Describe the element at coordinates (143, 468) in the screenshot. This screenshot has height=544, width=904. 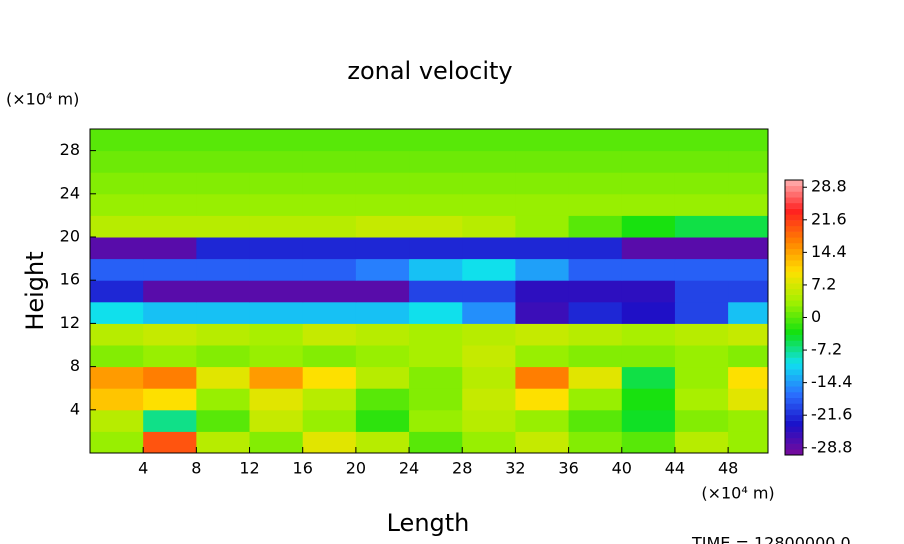
I see `x-tick-label: 4` at that location.